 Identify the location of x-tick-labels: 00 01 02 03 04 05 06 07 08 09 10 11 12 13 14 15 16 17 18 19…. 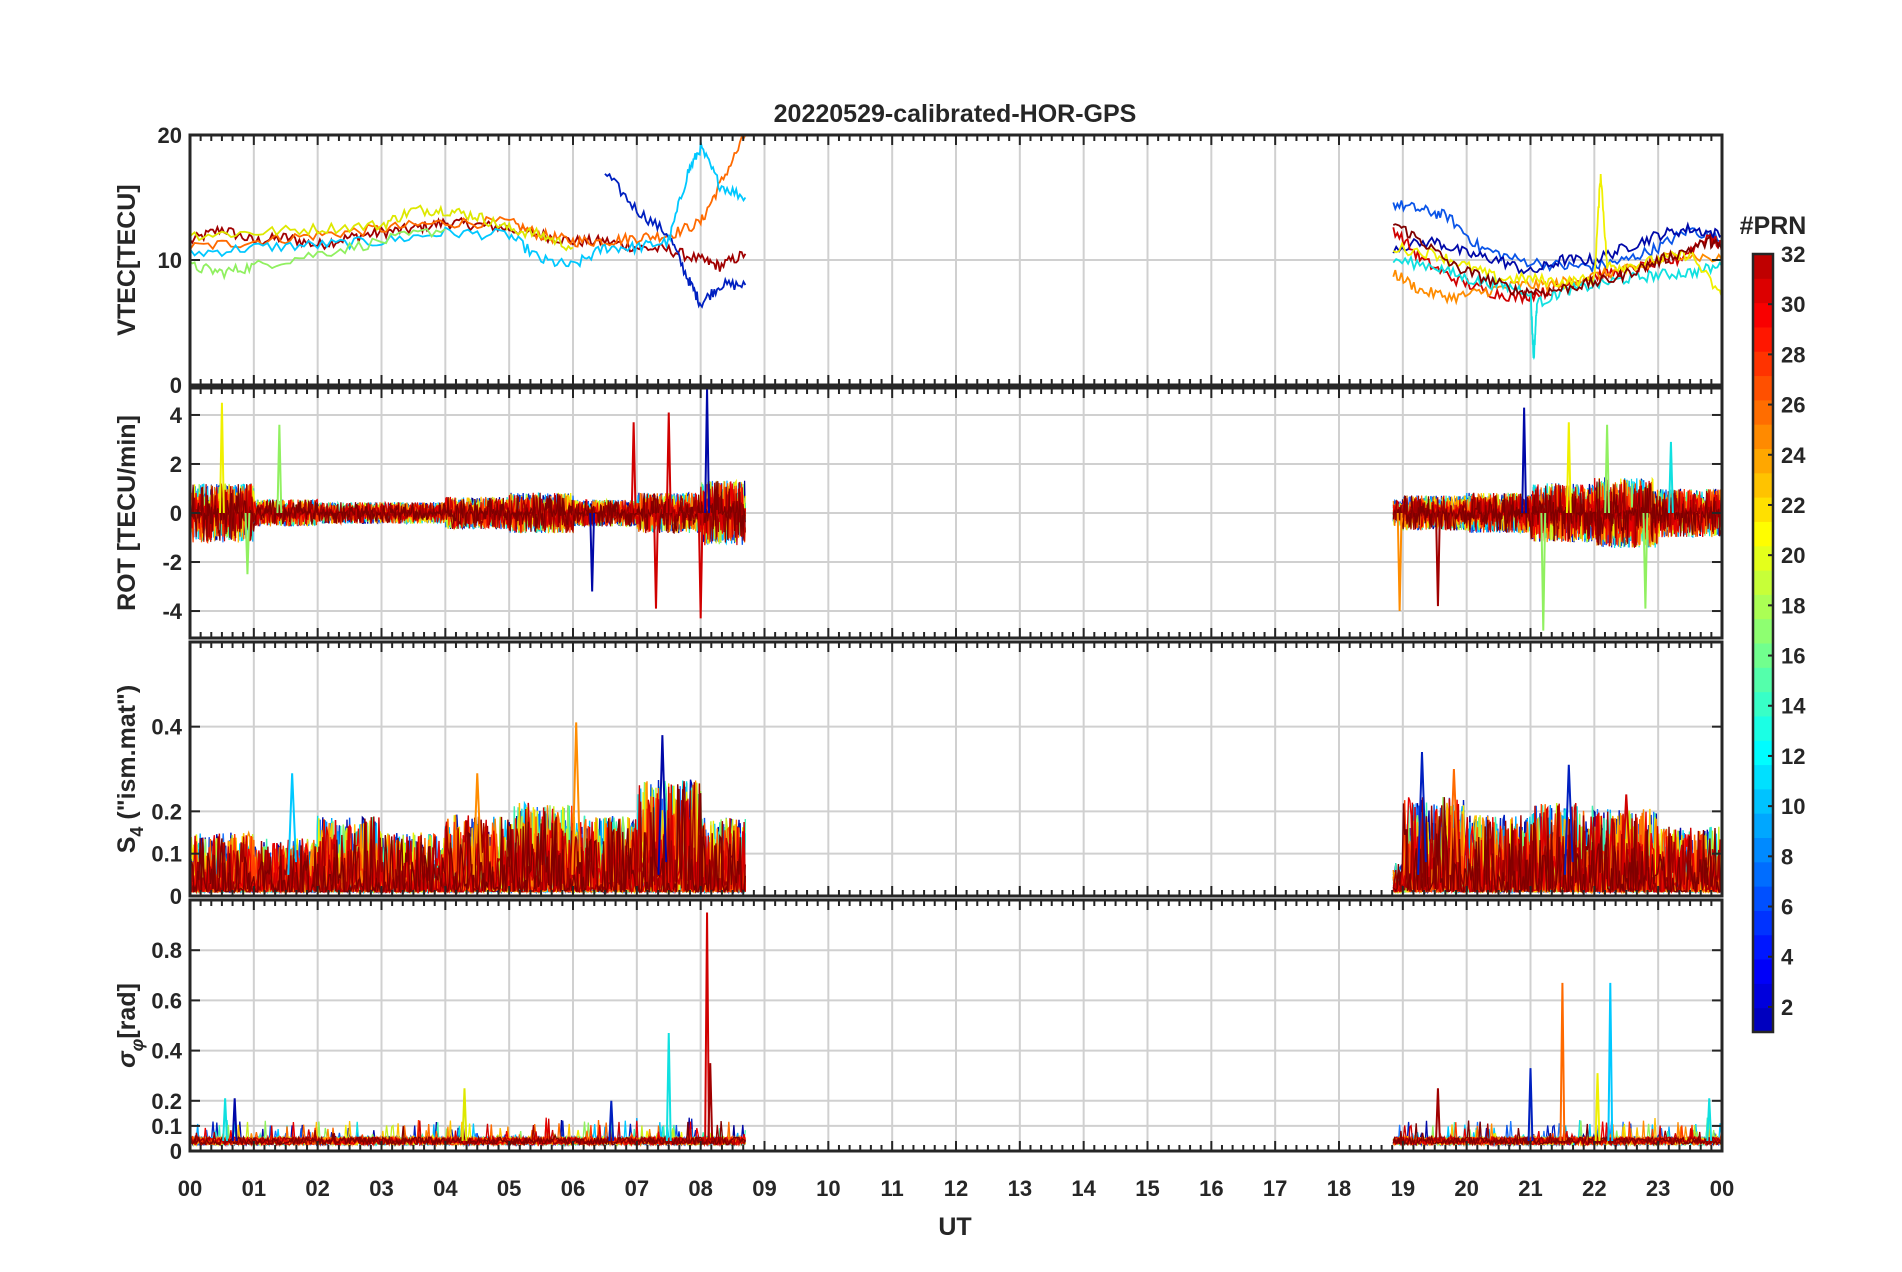
(956, 1188).